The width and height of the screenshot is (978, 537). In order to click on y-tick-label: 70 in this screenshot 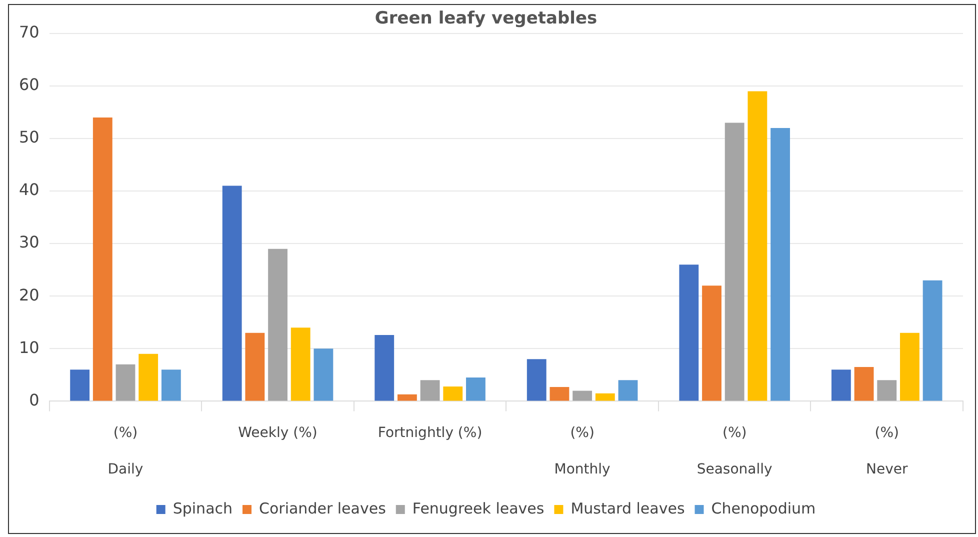, I will do `click(29, 32)`.